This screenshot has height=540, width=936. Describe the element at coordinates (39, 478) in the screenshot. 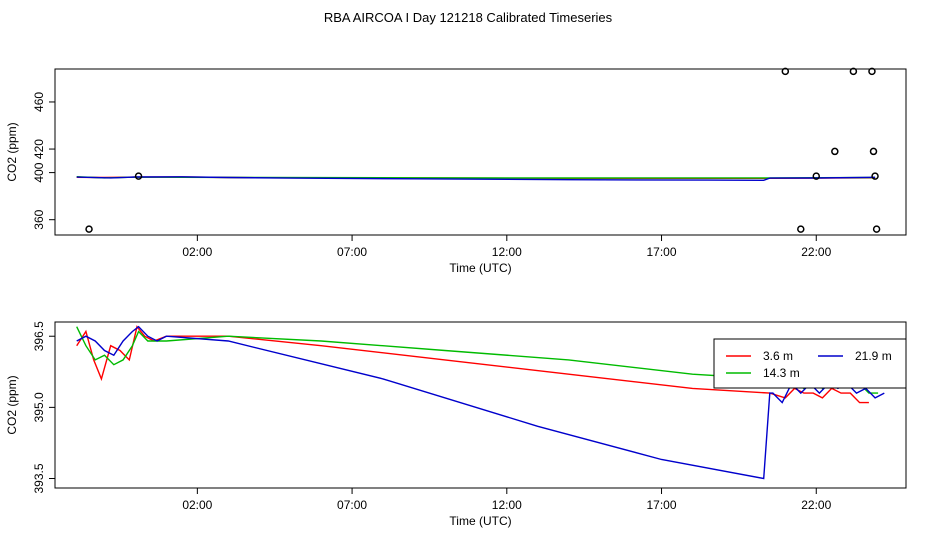

I see `y-tick-label: 393.5` at that location.